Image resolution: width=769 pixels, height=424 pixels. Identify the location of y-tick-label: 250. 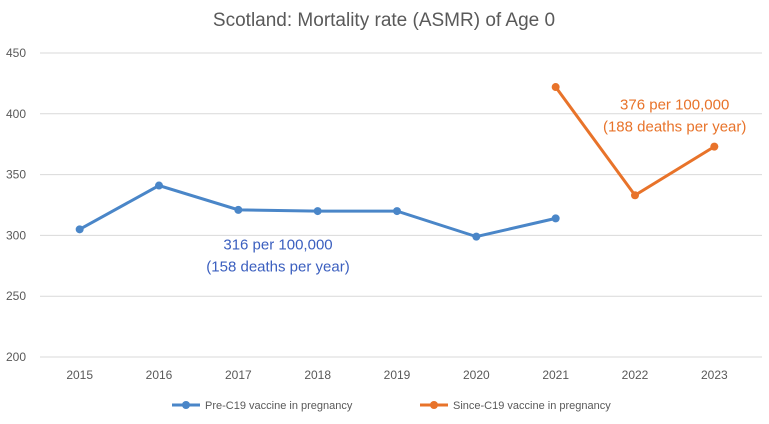
(16, 296).